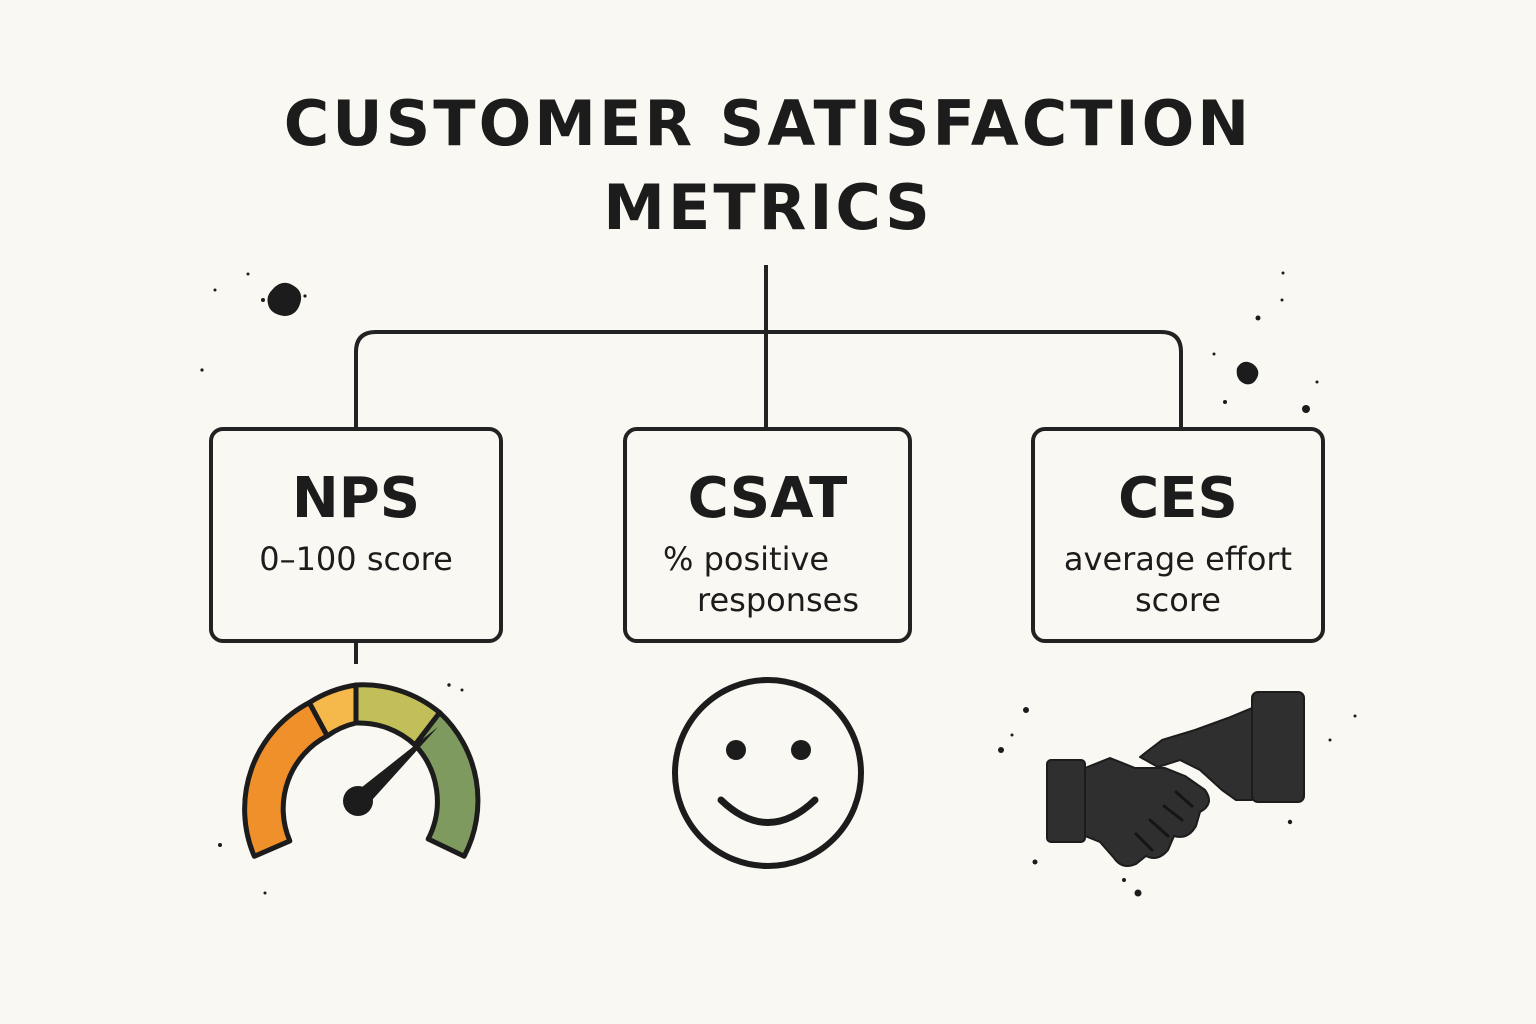 The image size is (1536, 1024). I want to click on page-title-line-1: CUSTOMER SATISFACTION, so click(768, 123).